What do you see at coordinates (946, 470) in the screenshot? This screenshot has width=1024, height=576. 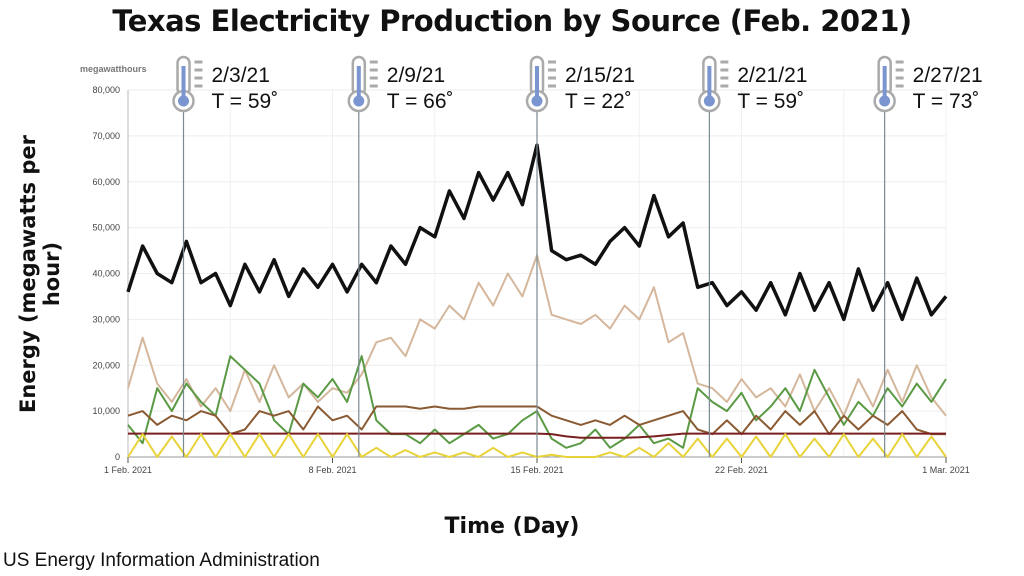 I see `x-tick-label: 1 Mar. 2021` at bounding box center [946, 470].